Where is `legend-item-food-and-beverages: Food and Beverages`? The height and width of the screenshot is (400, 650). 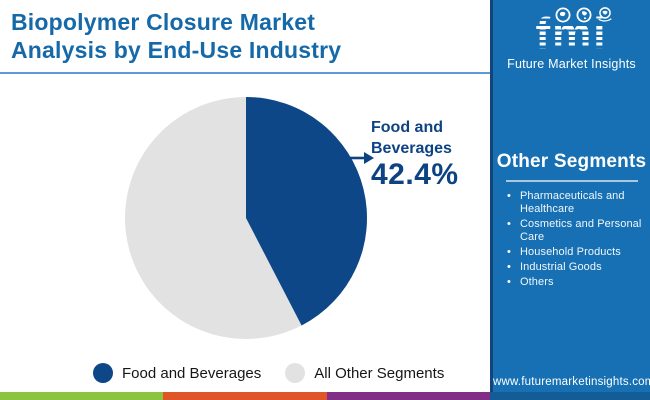
legend-item-food-and-beverages: Food and Beverages is located at coordinates (177, 373).